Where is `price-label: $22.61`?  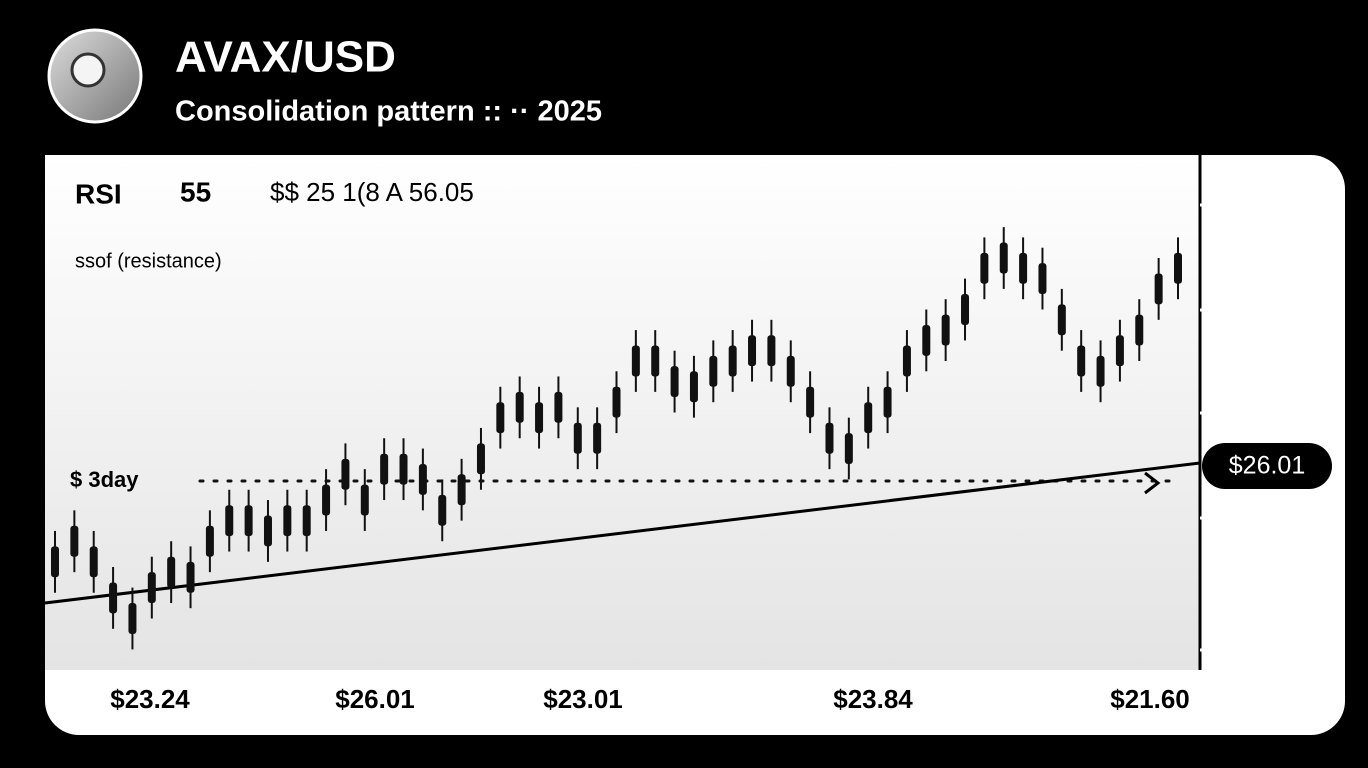 price-label: $22.61 is located at coordinates (1274, 516).